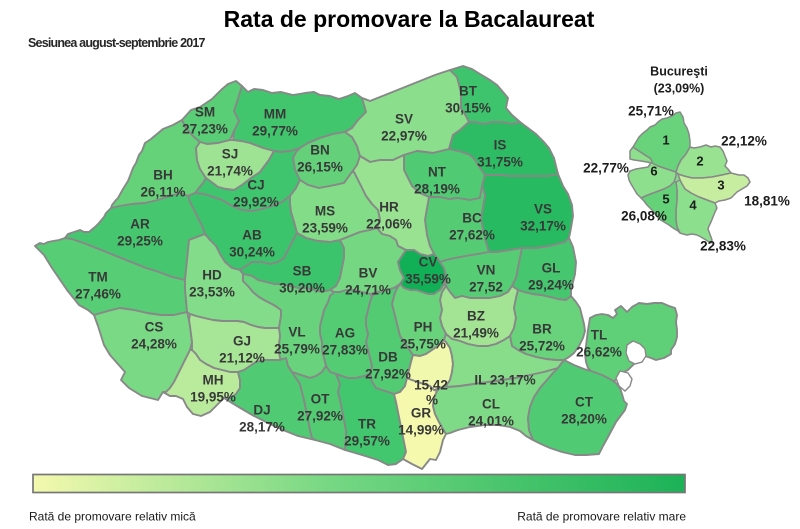 The height and width of the screenshot is (529, 800). I want to click on svg-text: 19,95%, so click(213, 397).